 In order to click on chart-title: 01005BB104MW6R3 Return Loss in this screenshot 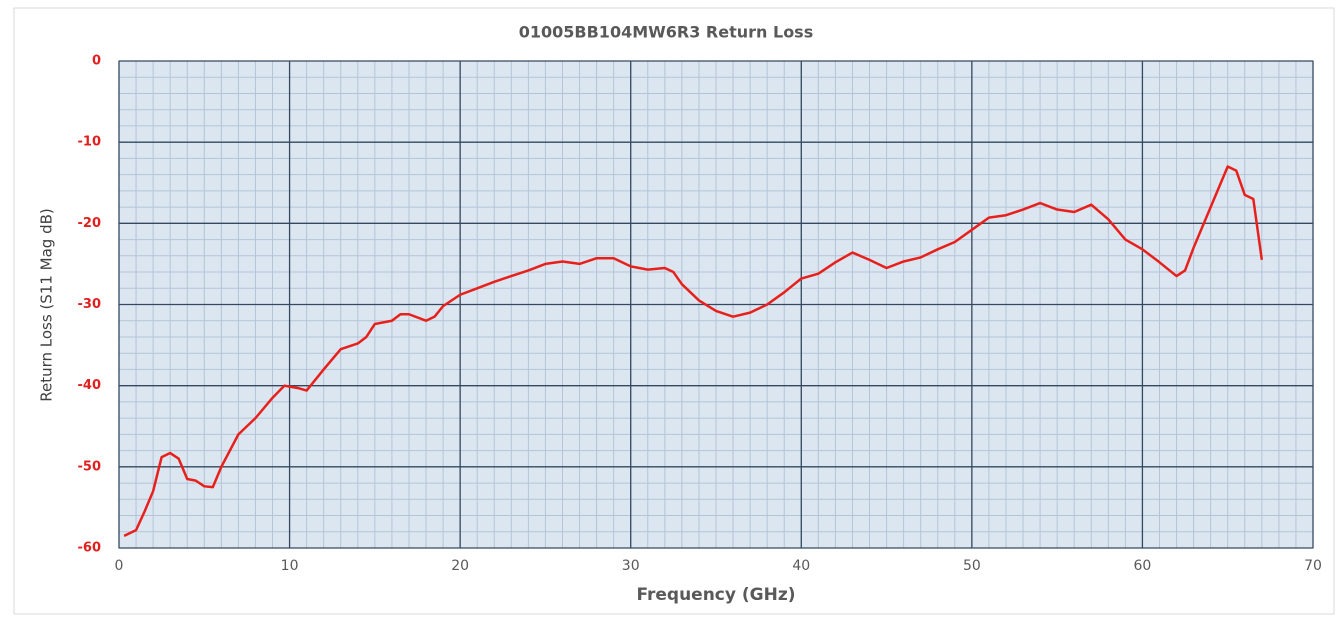, I will do `click(666, 32)`.